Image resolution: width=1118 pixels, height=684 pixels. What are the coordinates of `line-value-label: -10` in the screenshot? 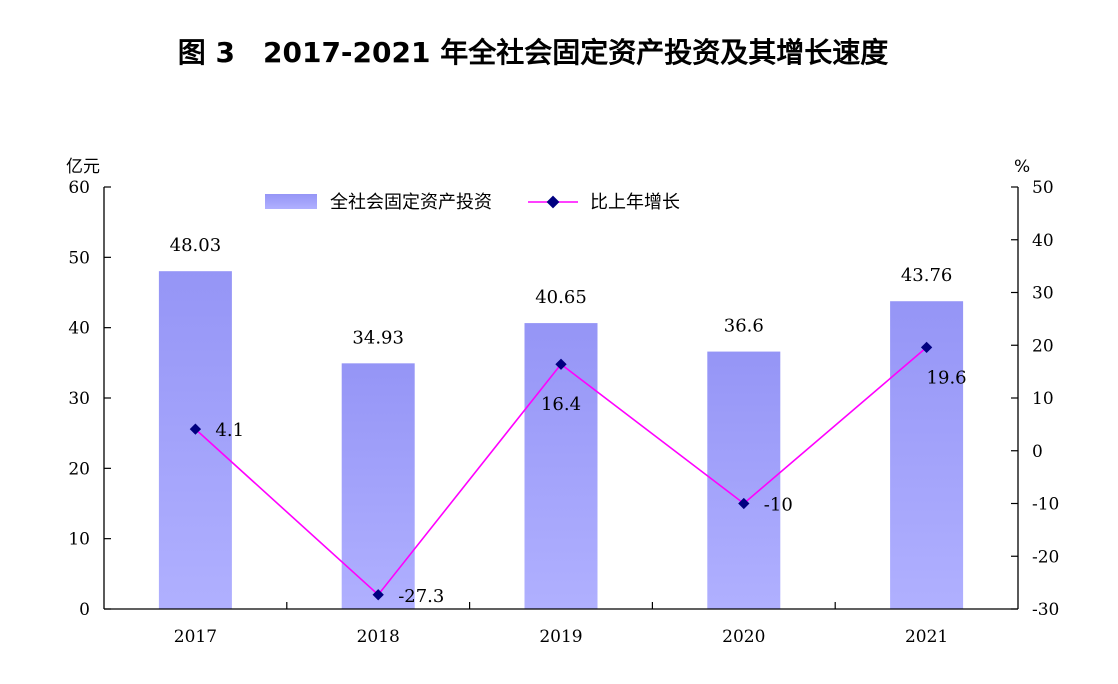 It's located at (778, 505).